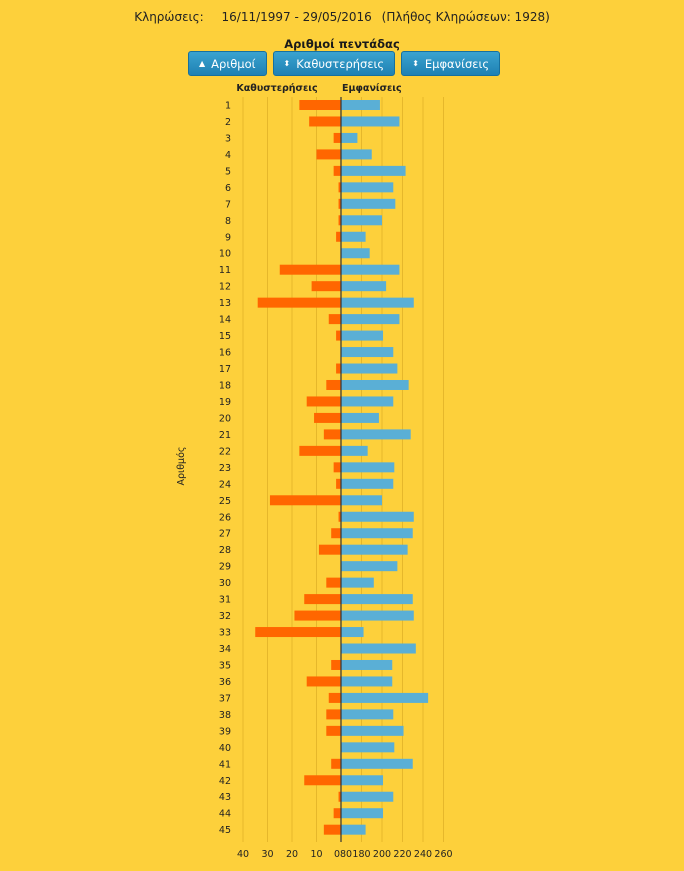  Describe the element at coordinates (225, 830) in the screenshot. I see `category-label: 45` at that location.